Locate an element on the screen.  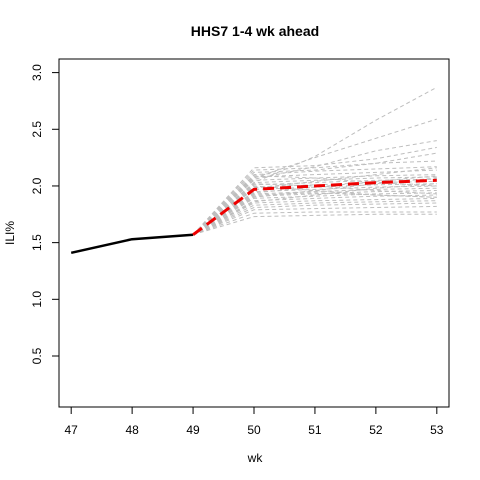
y-axis: 0.5 1.0 1.5 2.0 2.5 3.0 is located at coordinates (45, 214).